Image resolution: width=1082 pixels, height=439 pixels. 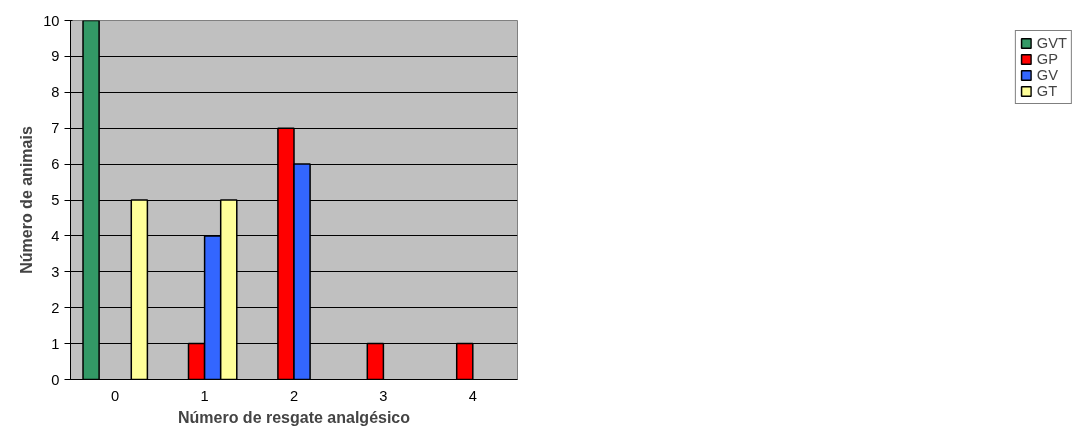 What do you see at coordinates (472, 395) in the screenshot?
I see `x-tick-label: 4` at bounding box center [472, 395].